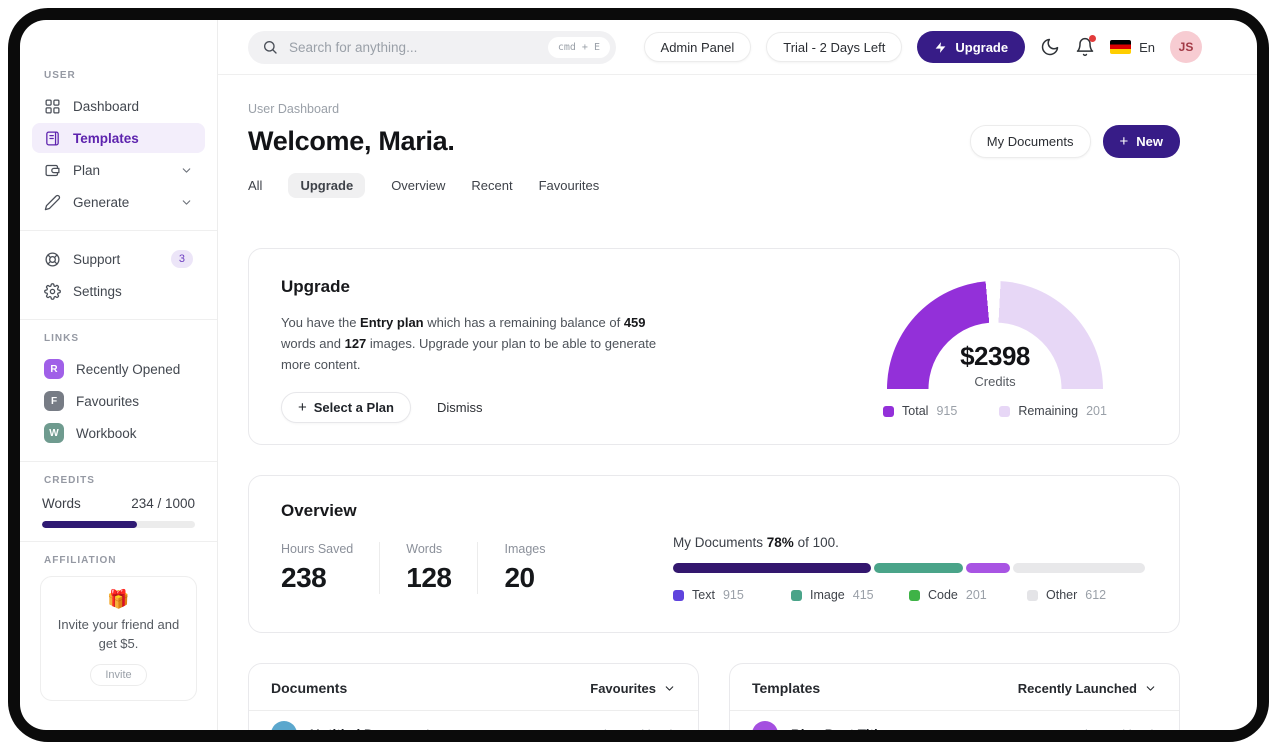 Image resolution: width=1277 pixels, height=750 pixels. Describe the element at coordinates (492, 185) in the screenshot. I see `tab-recent: Recent` at that location.